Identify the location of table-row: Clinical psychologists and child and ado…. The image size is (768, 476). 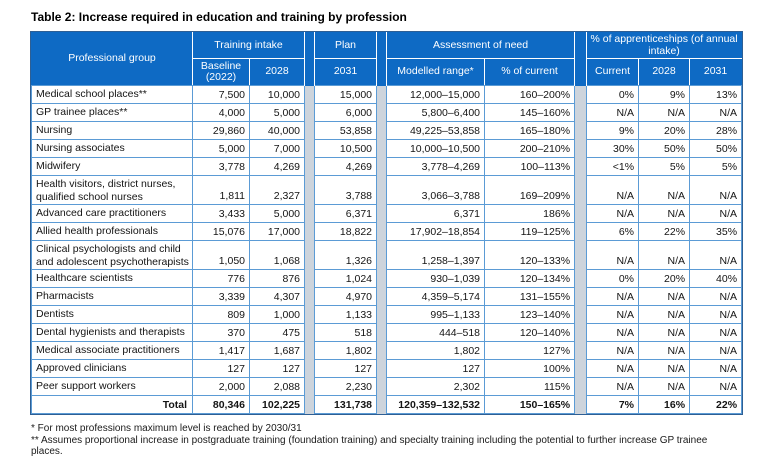
(387, 255).